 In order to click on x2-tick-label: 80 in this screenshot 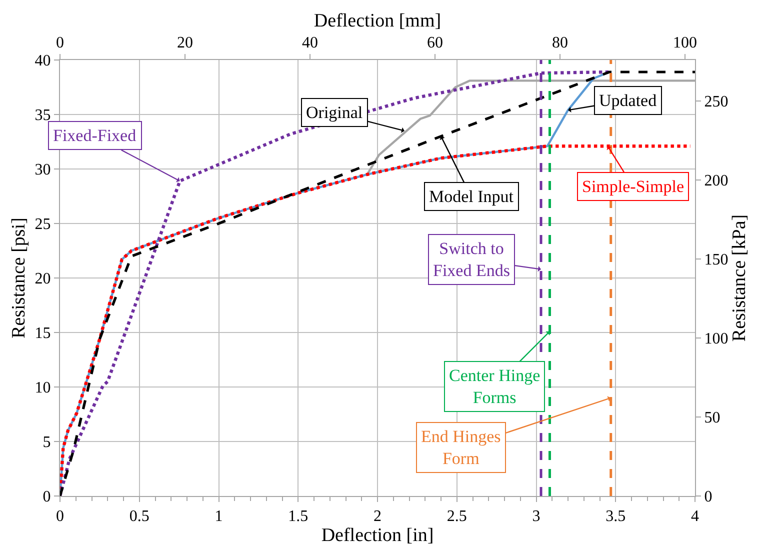, I will do `click(560, 43)`.